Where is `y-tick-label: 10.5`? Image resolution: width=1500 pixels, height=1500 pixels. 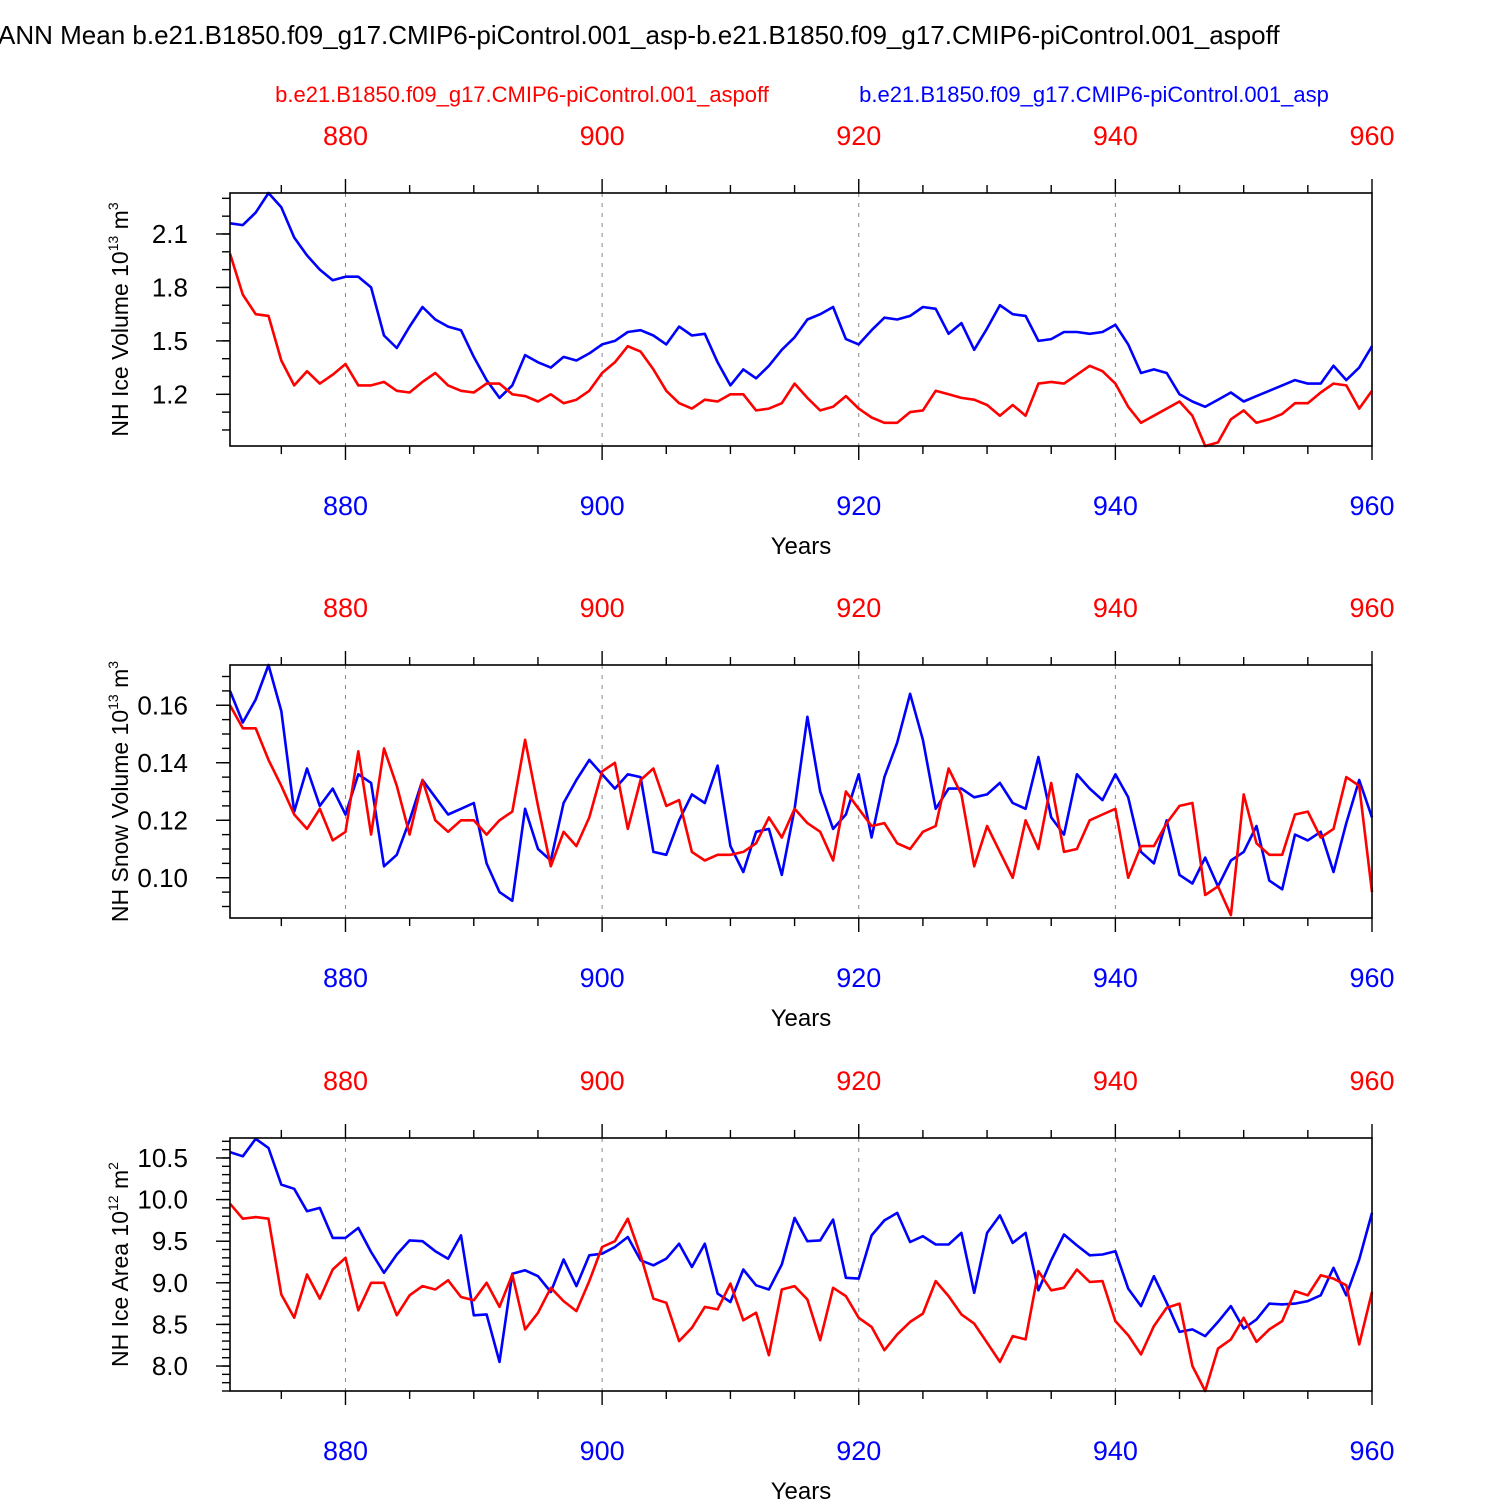 y-tick-label: 10.5 is located at coordinates (162, 1158).